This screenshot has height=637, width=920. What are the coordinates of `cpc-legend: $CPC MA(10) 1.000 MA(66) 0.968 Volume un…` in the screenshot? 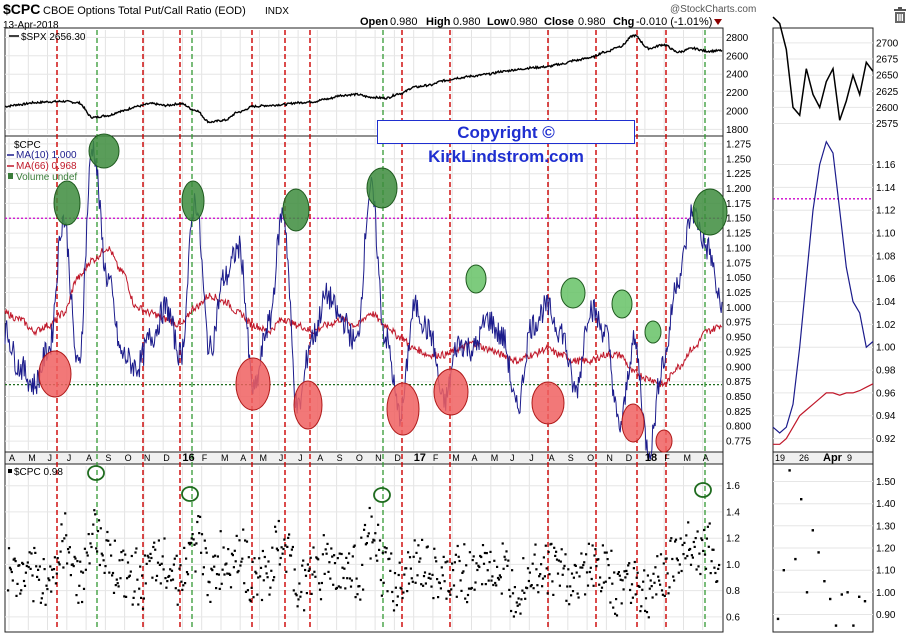 It's located at (42, 161).